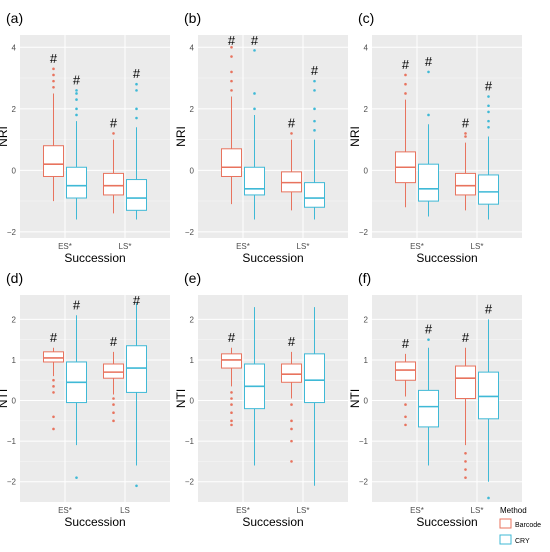 This screenshot has height=552, width=550. Describe the element at coordinates (85, 137) in the screenshot. I see `panel-a: (a) −2 0 2 4 ES* LS*Succession NRI # # # #` at that location.